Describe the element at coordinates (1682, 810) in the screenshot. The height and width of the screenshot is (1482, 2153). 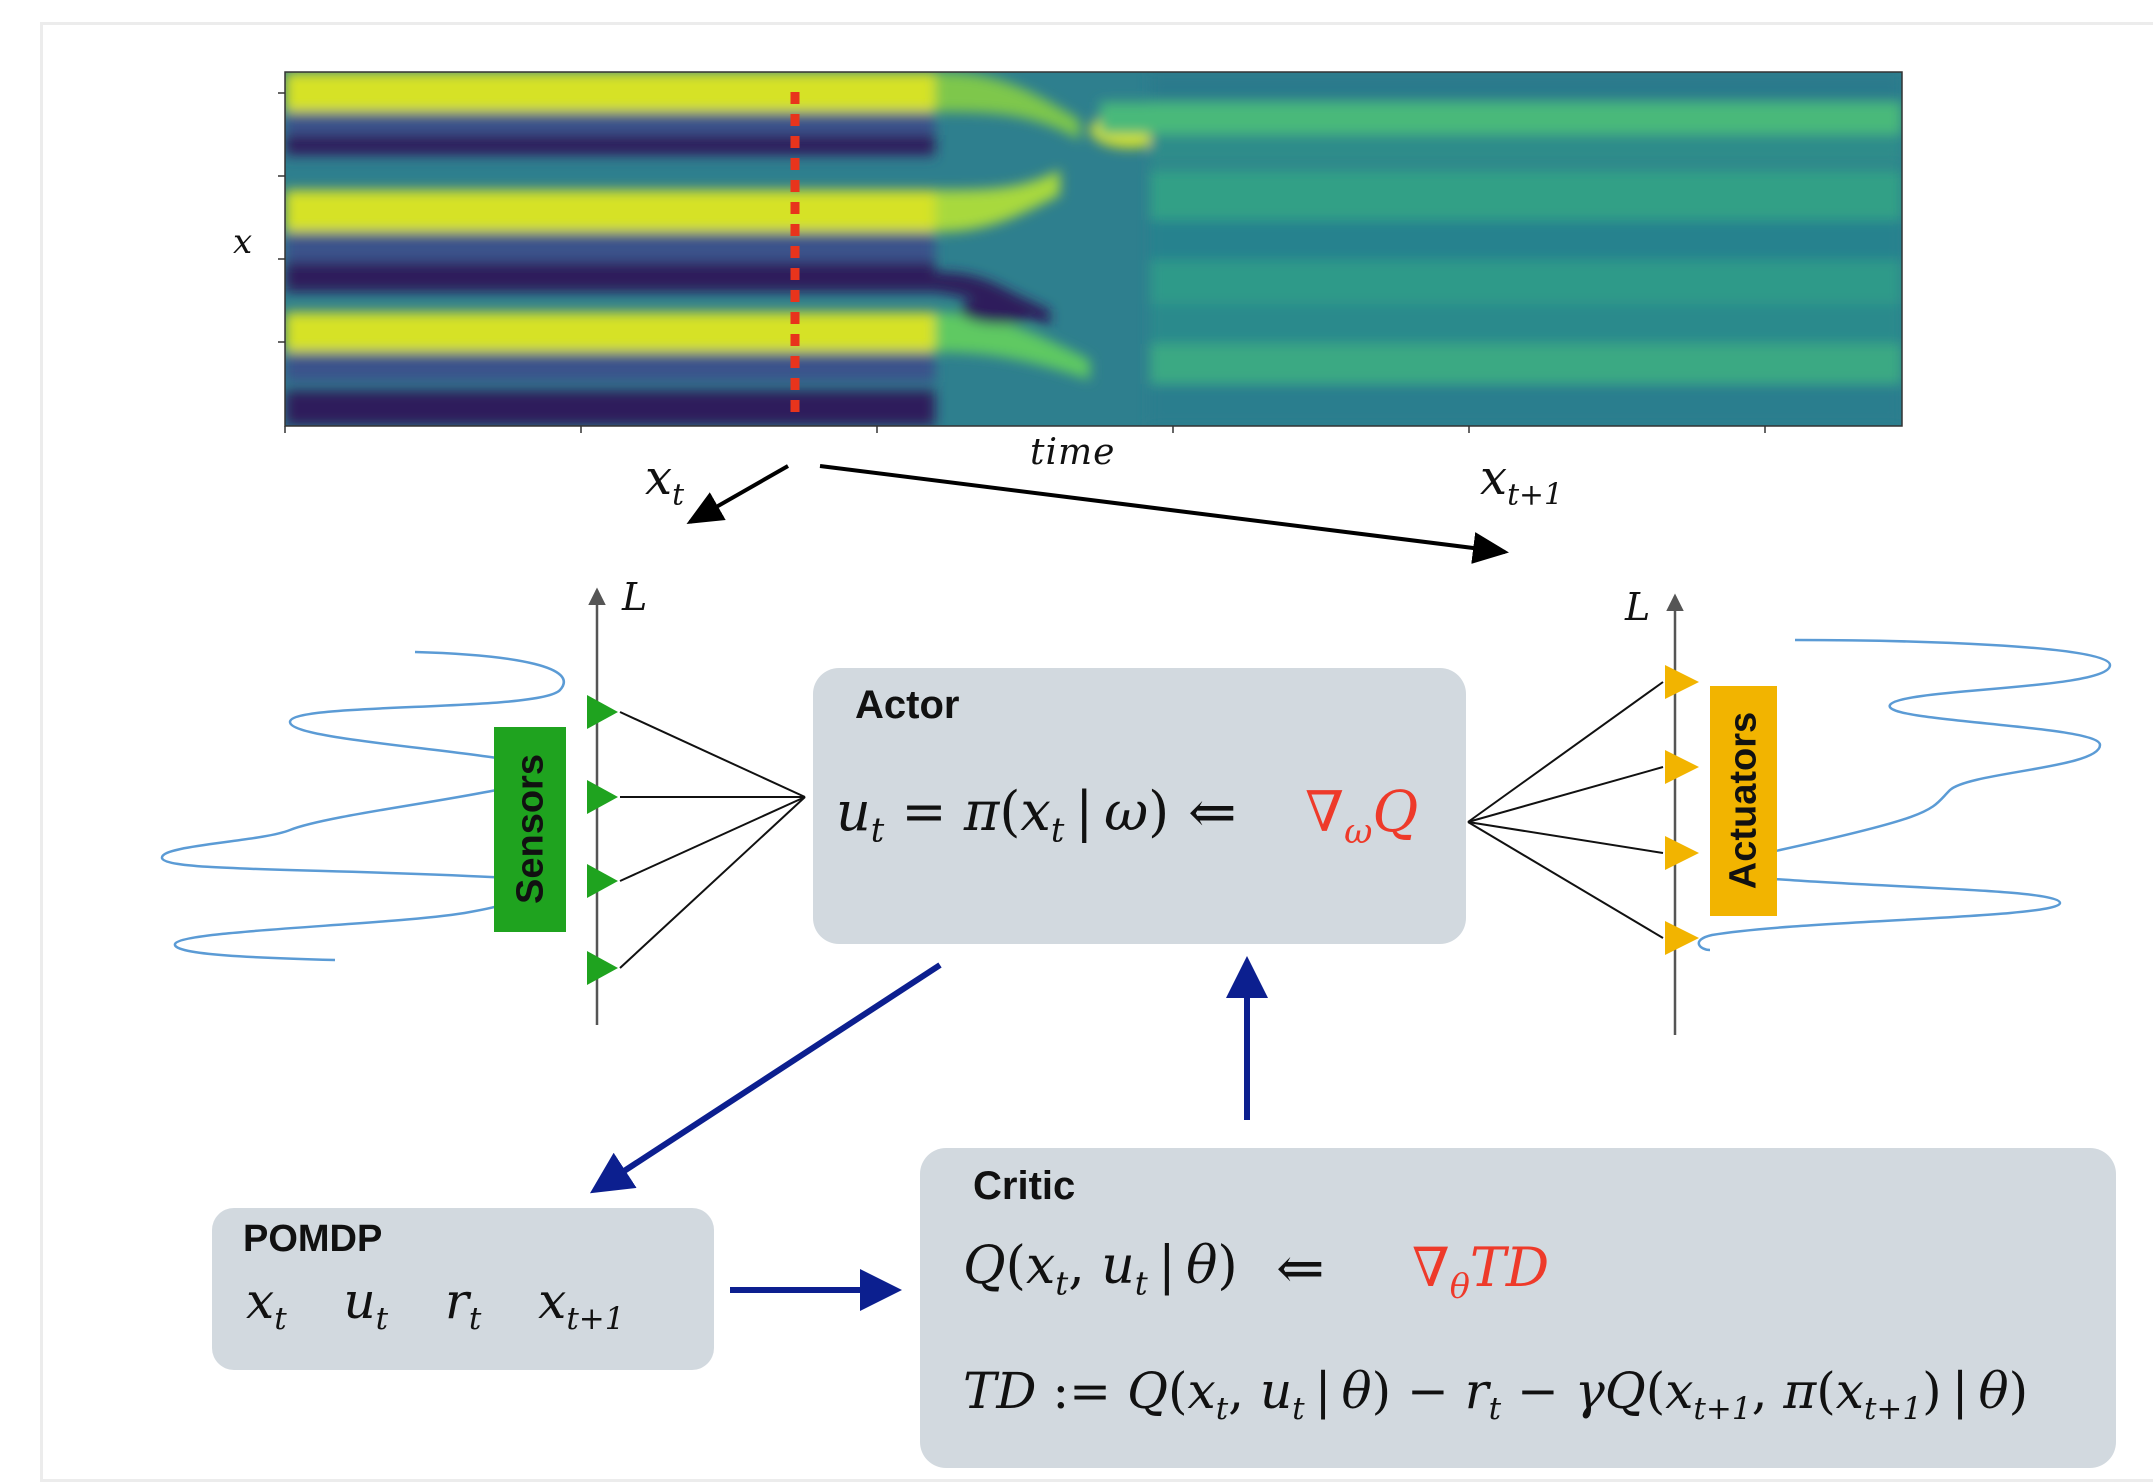
I see `actuator-markers` at that location.